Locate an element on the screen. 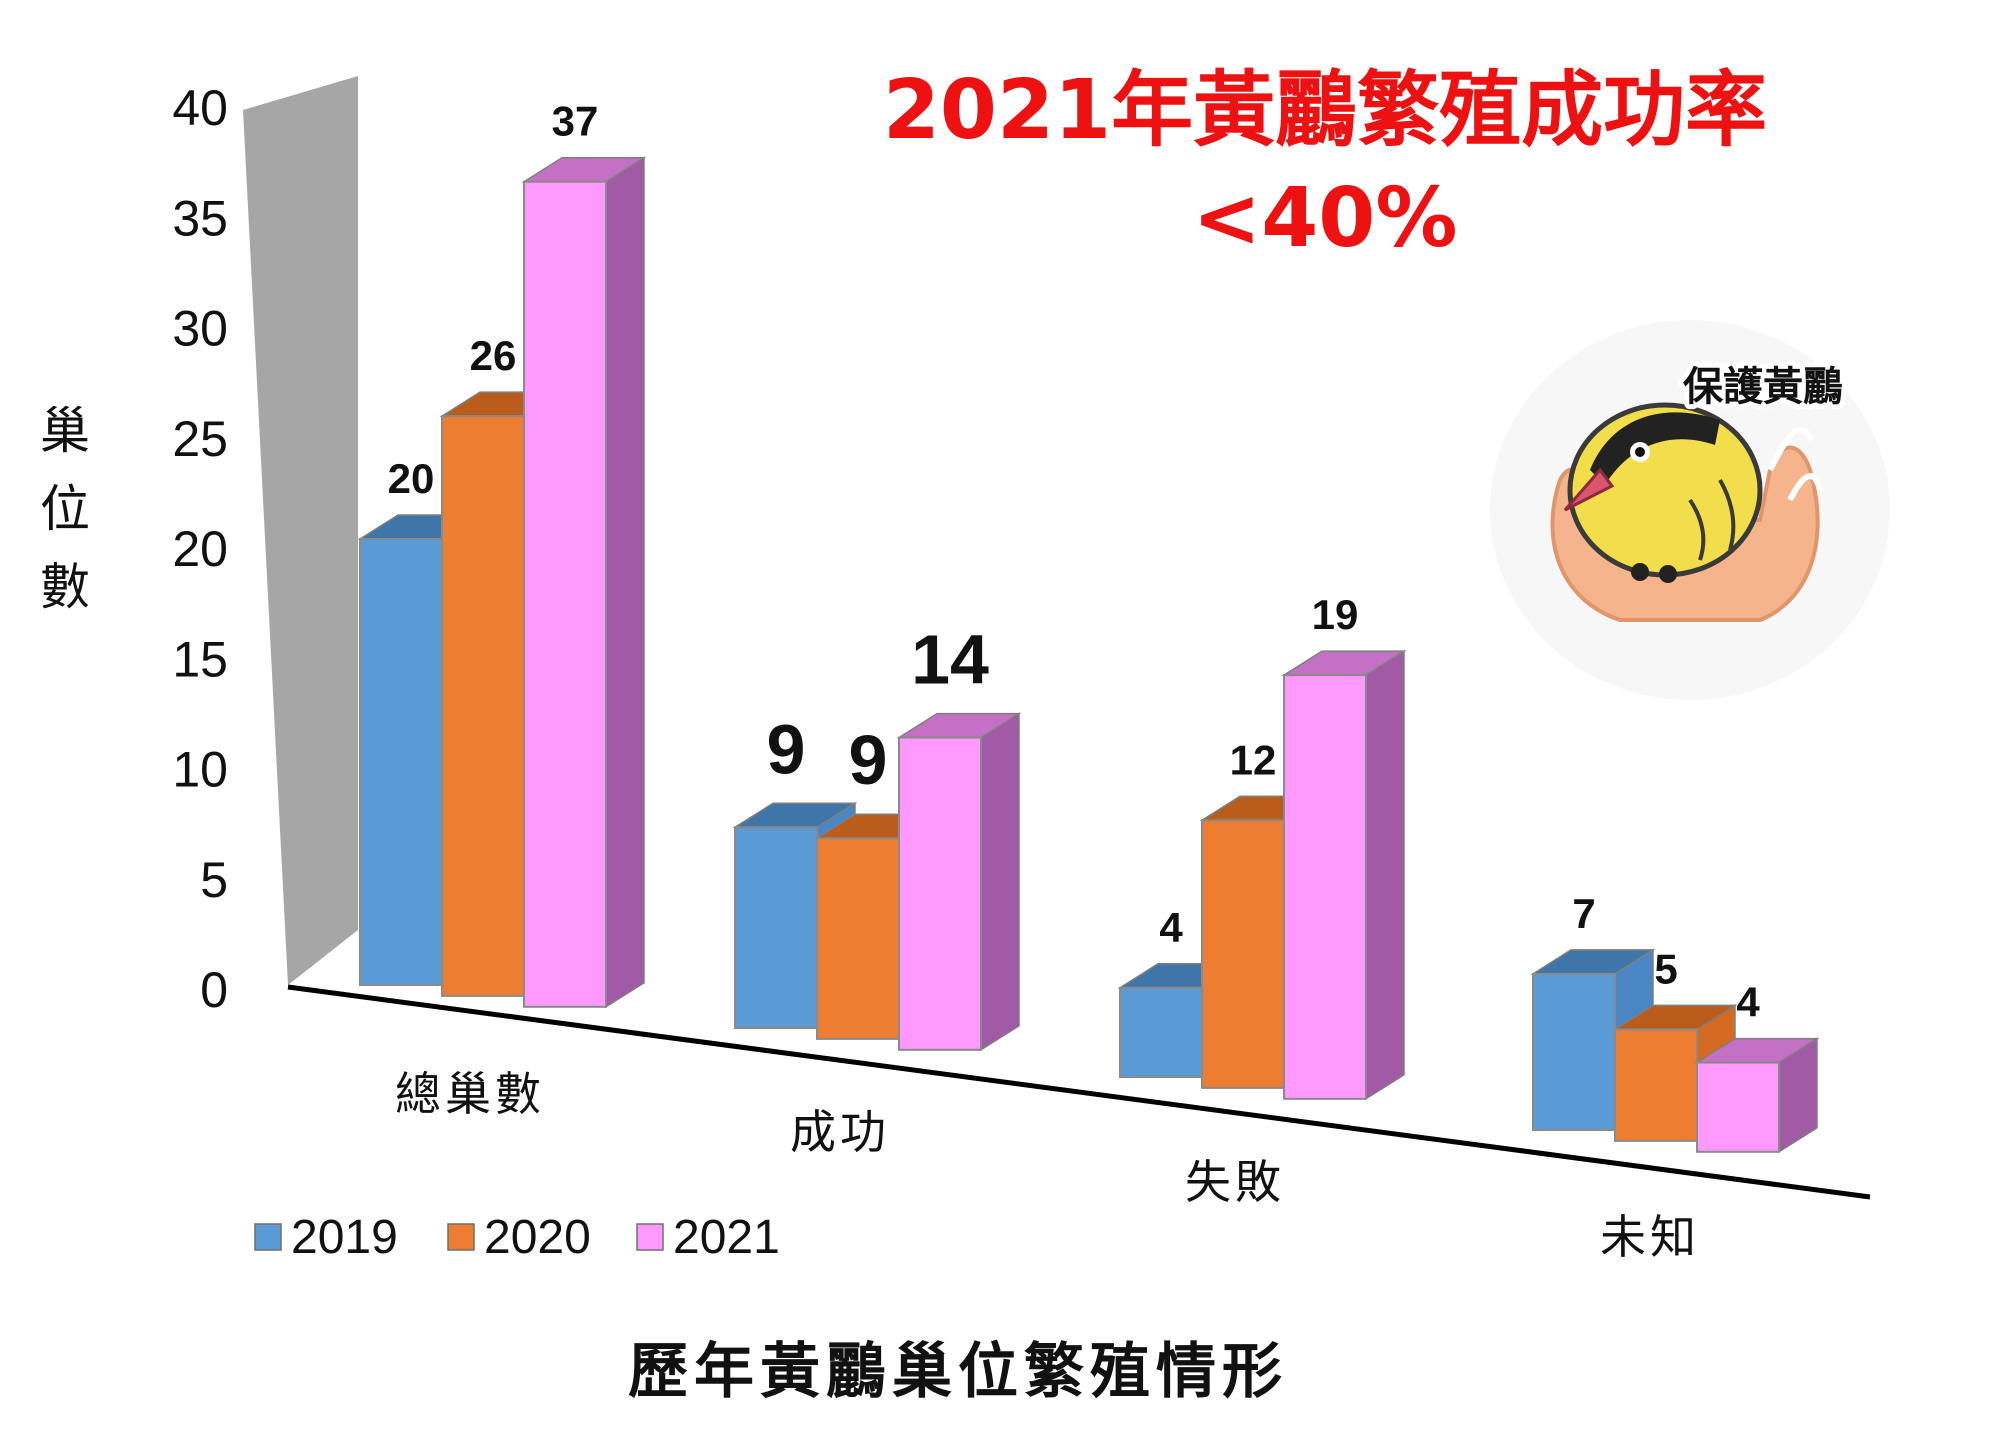  data-label: 20 is located at coordinates (411, 478).